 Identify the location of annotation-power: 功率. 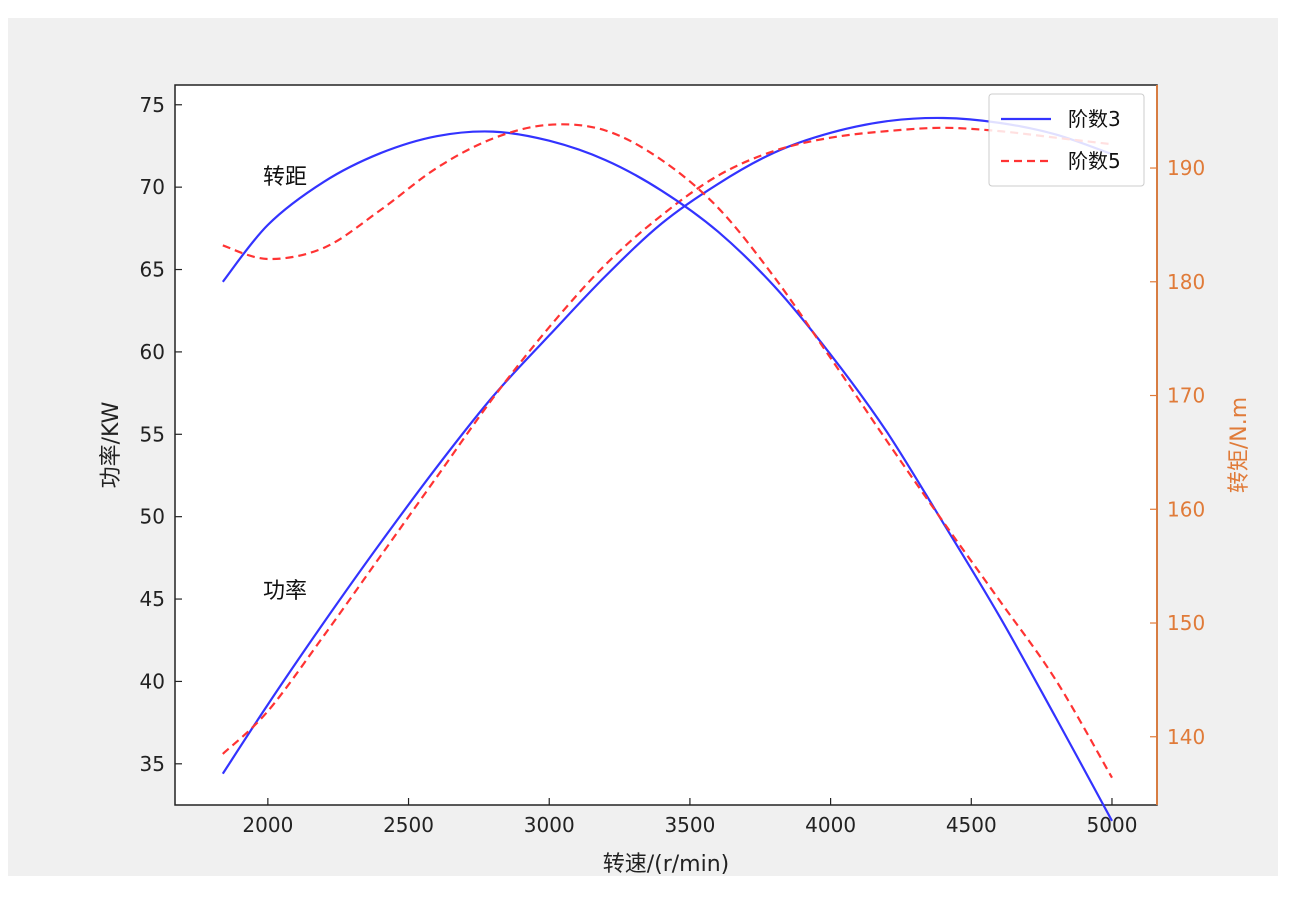
(285, 591).